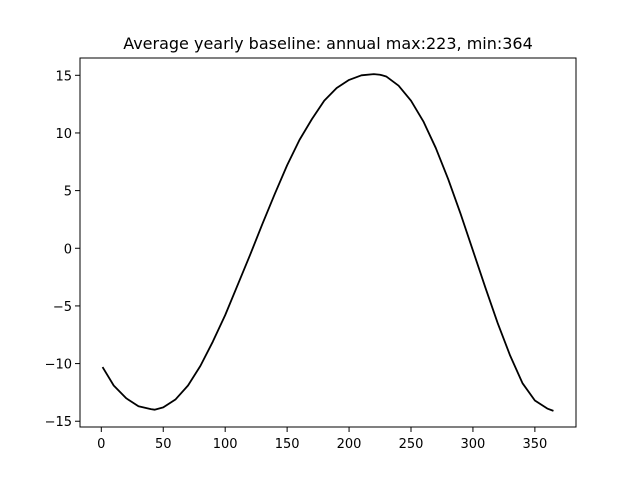 The width and height of the screenshot is (640, 480). What do you see at coordinates (534, 444) in the screenshot?
I see `x-tick-label: 350` at bounding box center [534, 444].